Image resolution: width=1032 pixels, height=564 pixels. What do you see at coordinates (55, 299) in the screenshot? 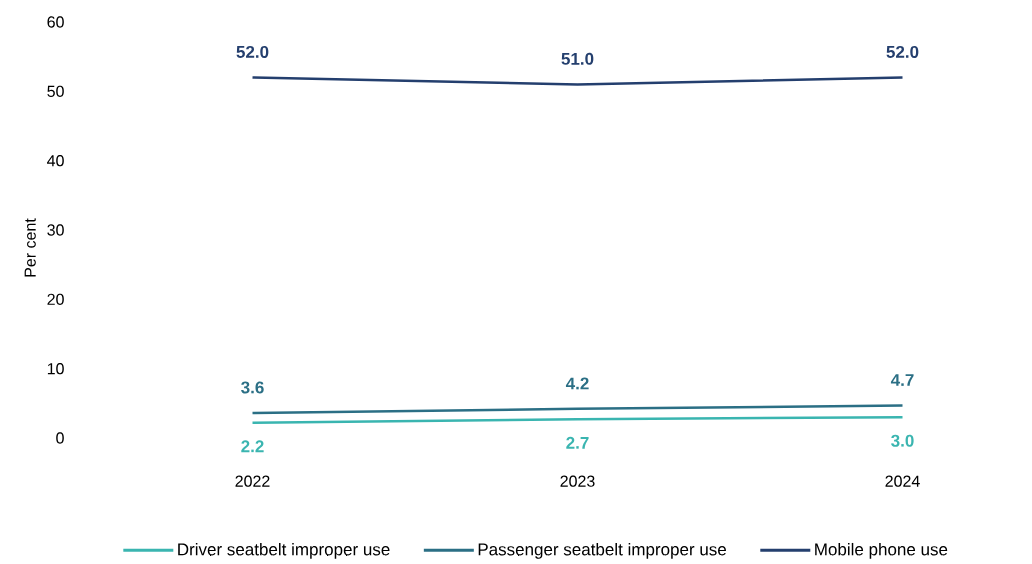
I see `y-tick-label: 20` at bounding box center [55, 299].